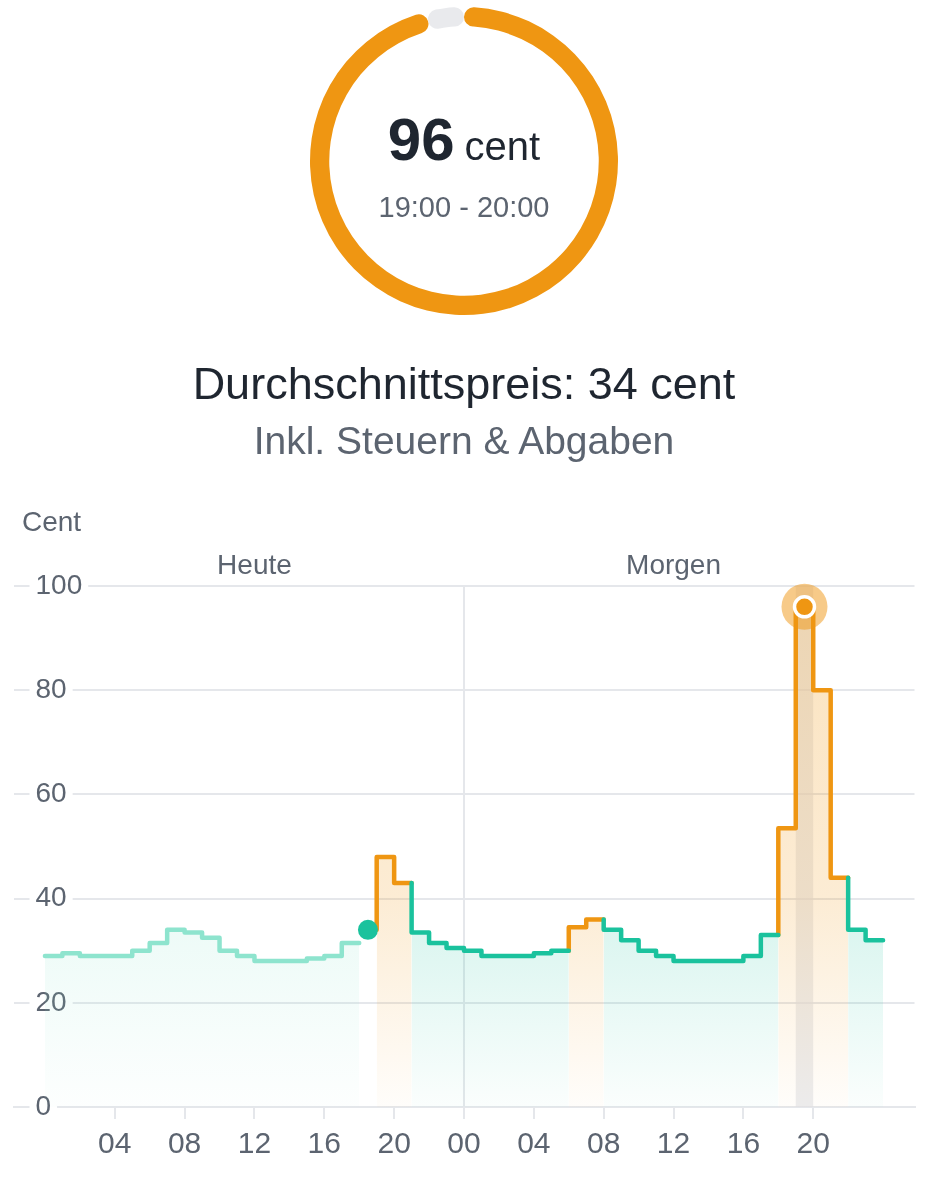  I want to click on text: Morgen, so click(673, 564).